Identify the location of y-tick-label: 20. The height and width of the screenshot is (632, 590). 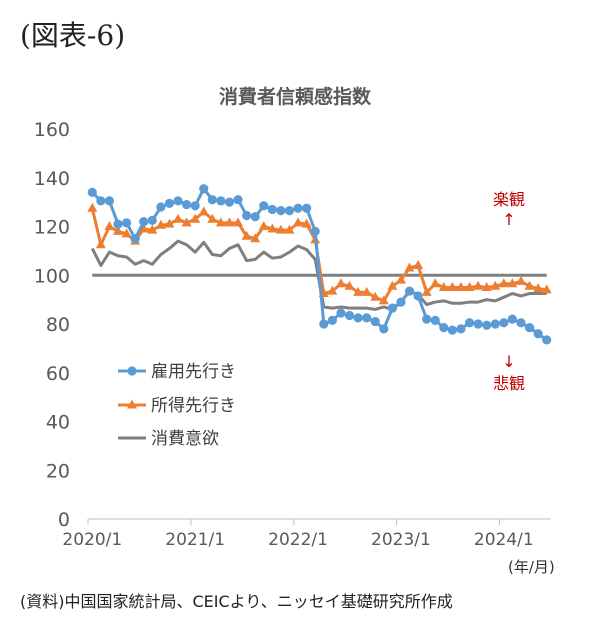
(58, 471).